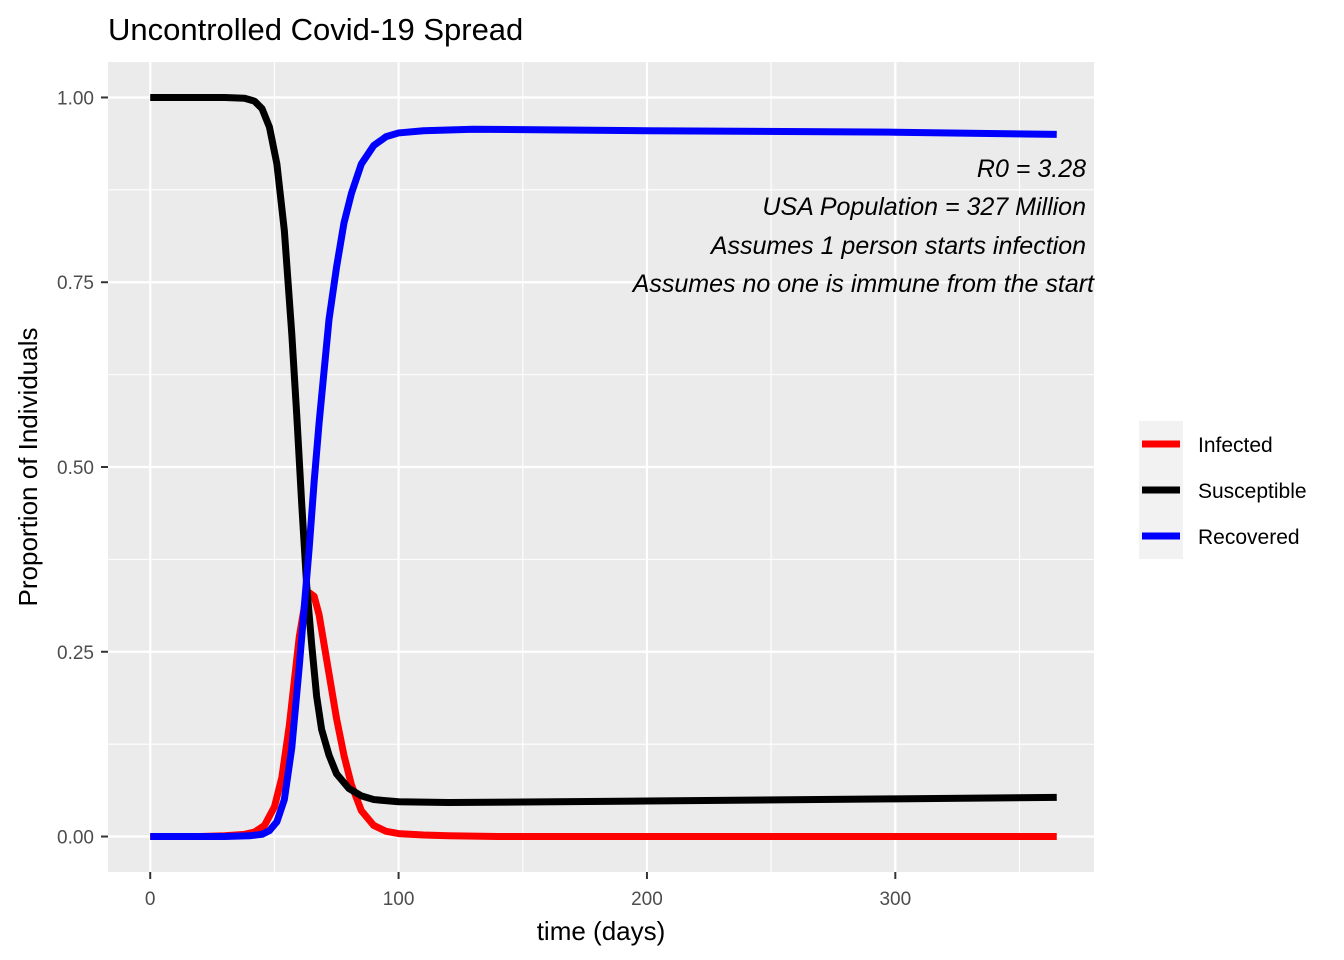 This screenshot has width=1344, height=960. What do you see at coordinates (315, 29) in the screenshot?
I see `chart-title: Uncontrolled Covid-19 Spread` at bounding box center [315, 29].